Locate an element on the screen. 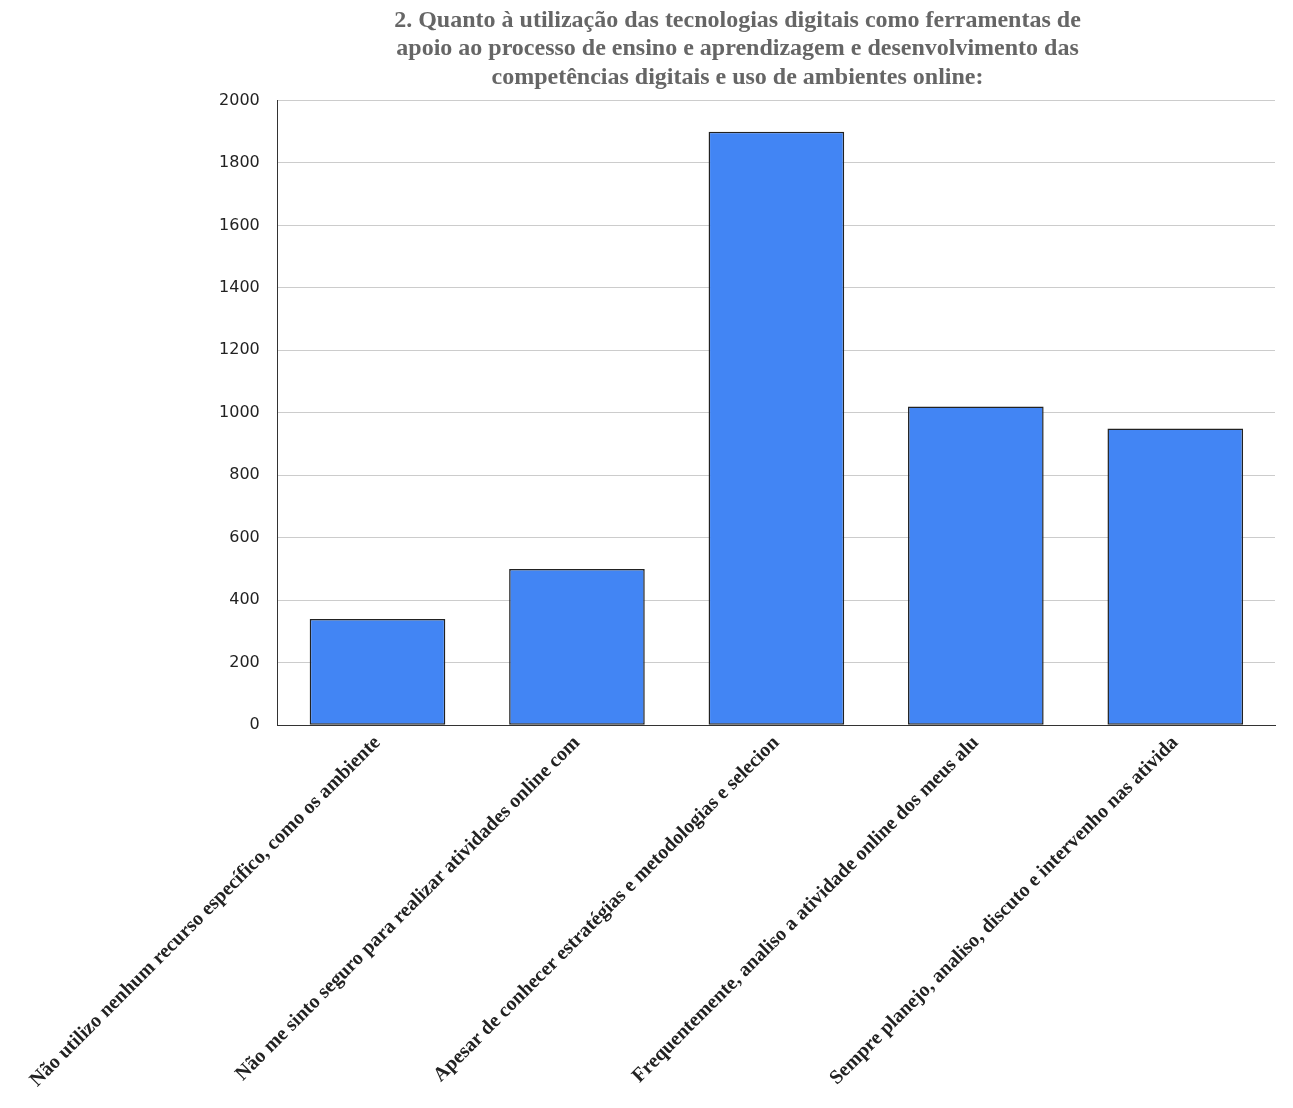 The image size is (1293, 1108). y-tick-label: 1000 is located at coordinates (239, 411).